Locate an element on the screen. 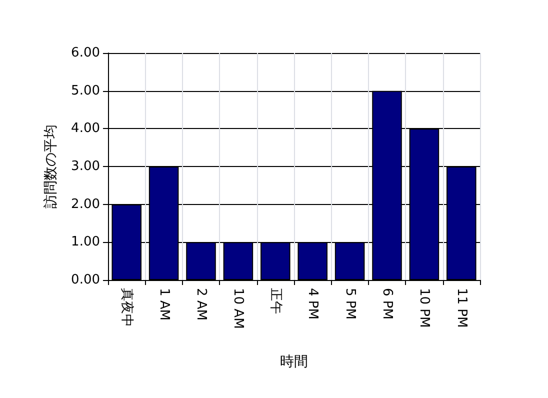  x-tick-label: 11 PM is located at coordinates (461, 308).